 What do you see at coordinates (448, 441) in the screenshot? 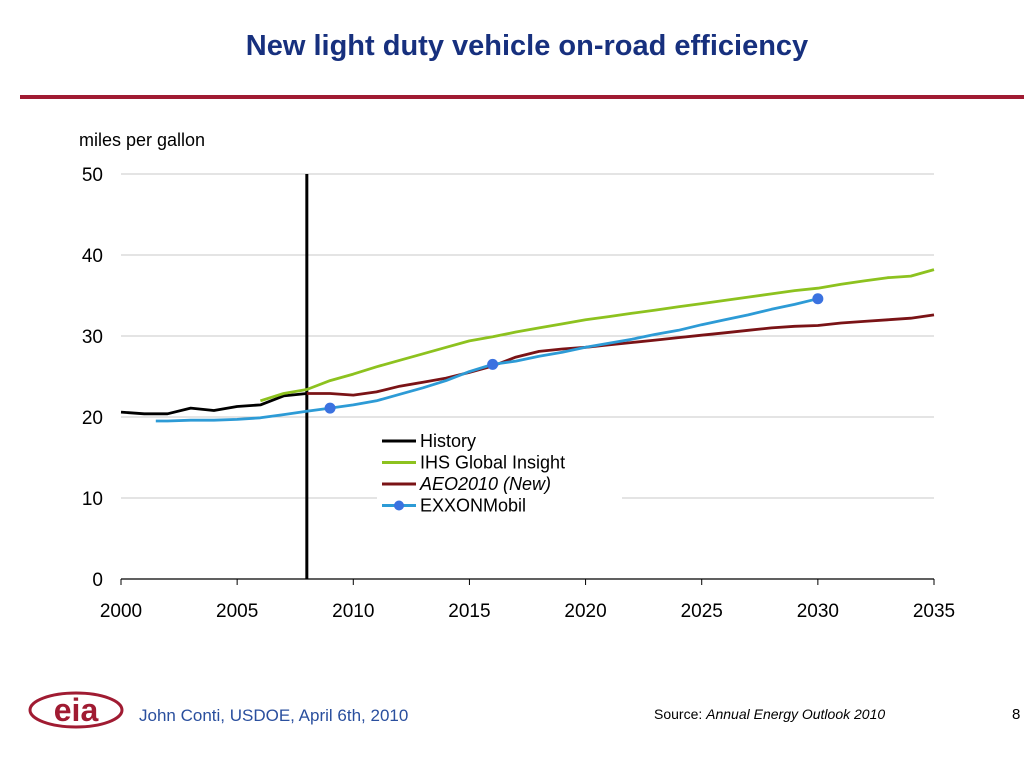
I see `legend-label: History` at bounding box center [448, 441].